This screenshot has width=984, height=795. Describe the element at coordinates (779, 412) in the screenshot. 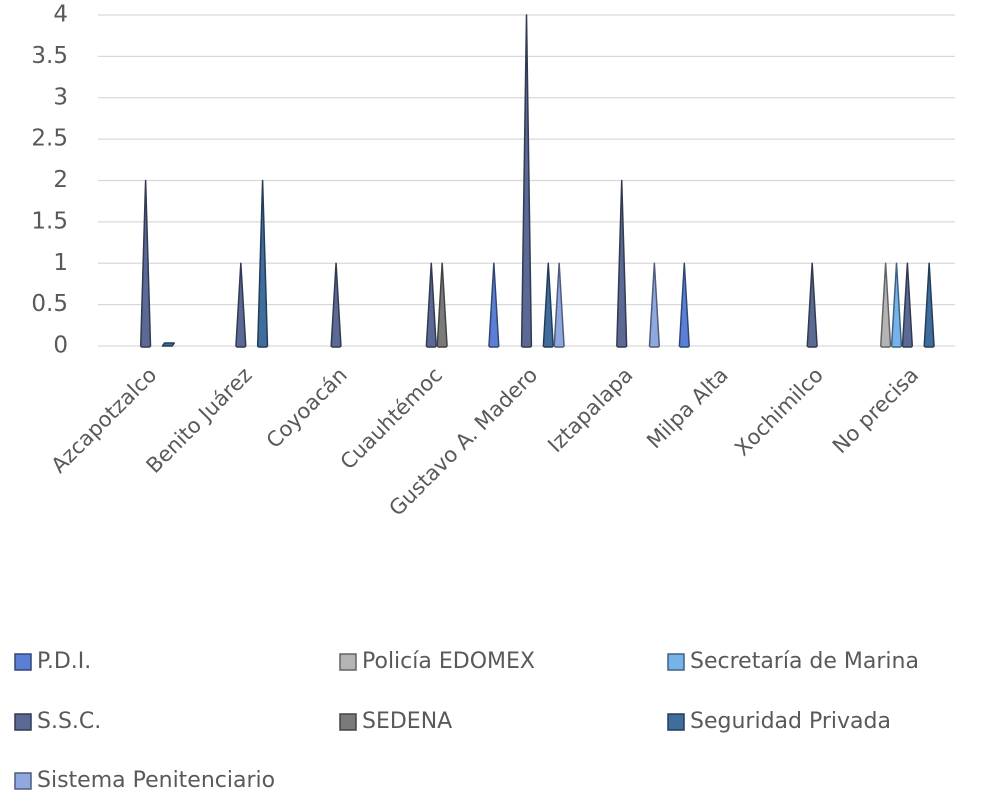

I see `x-tick-label: Xochimilco` at that location.